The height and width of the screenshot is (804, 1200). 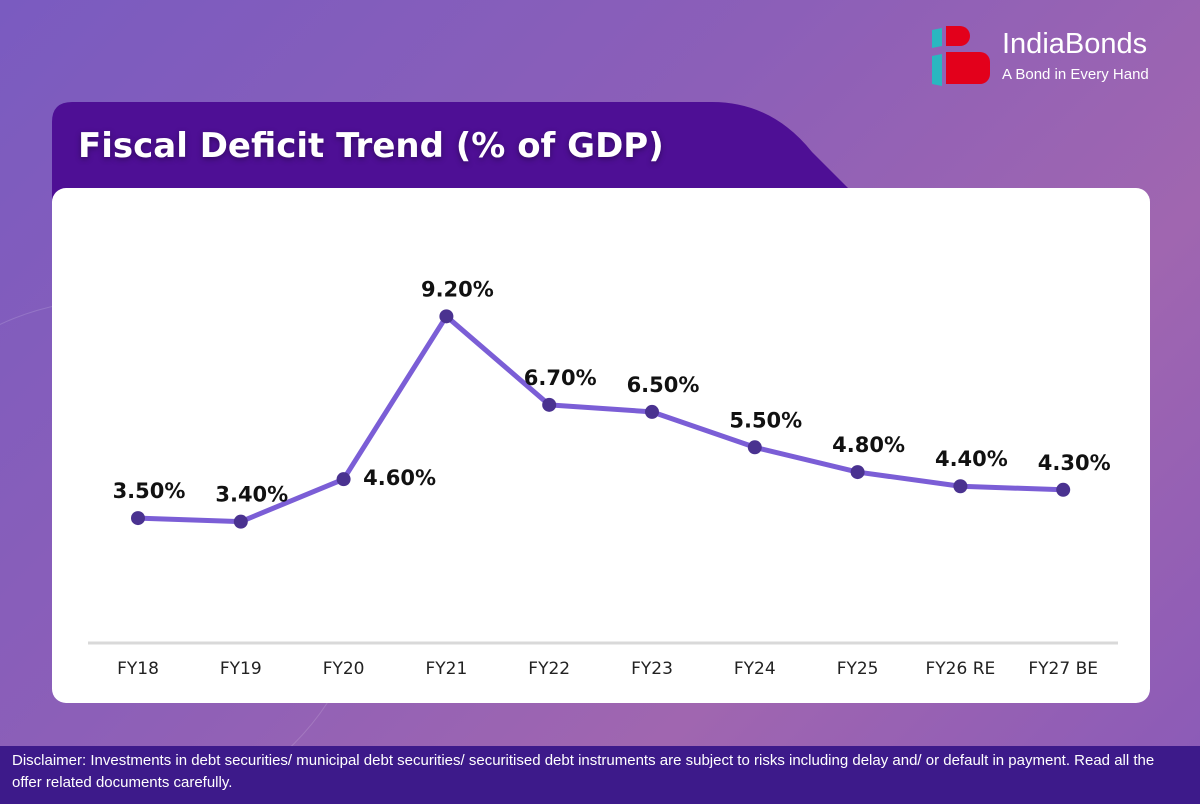 What do you see at coordinates (344, 669) in the screenshot?
I see `x-tick-label: FY20` at bounding box center [344, 669].